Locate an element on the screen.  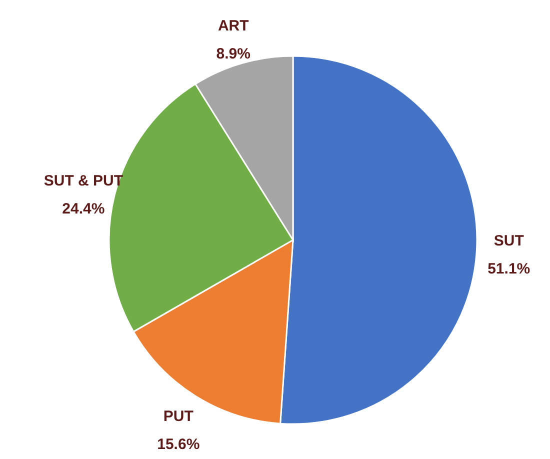
slice-label: SUT is located at coordinates (509, 241).